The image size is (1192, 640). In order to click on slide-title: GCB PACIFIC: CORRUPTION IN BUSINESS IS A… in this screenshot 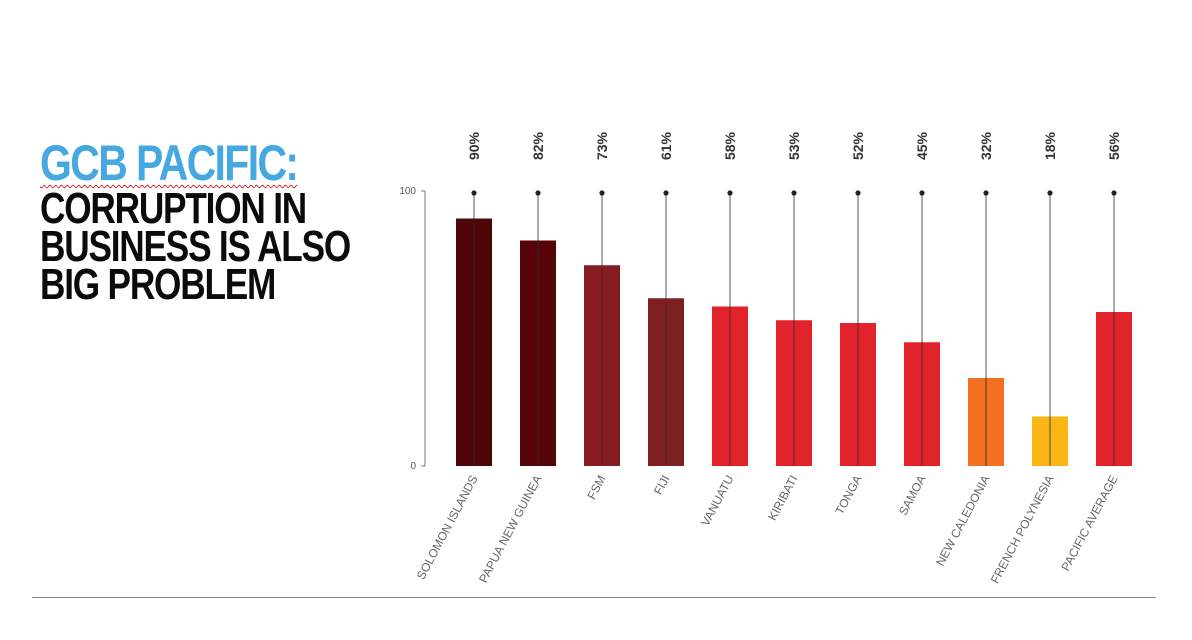, I will do `click(210, 220)`.